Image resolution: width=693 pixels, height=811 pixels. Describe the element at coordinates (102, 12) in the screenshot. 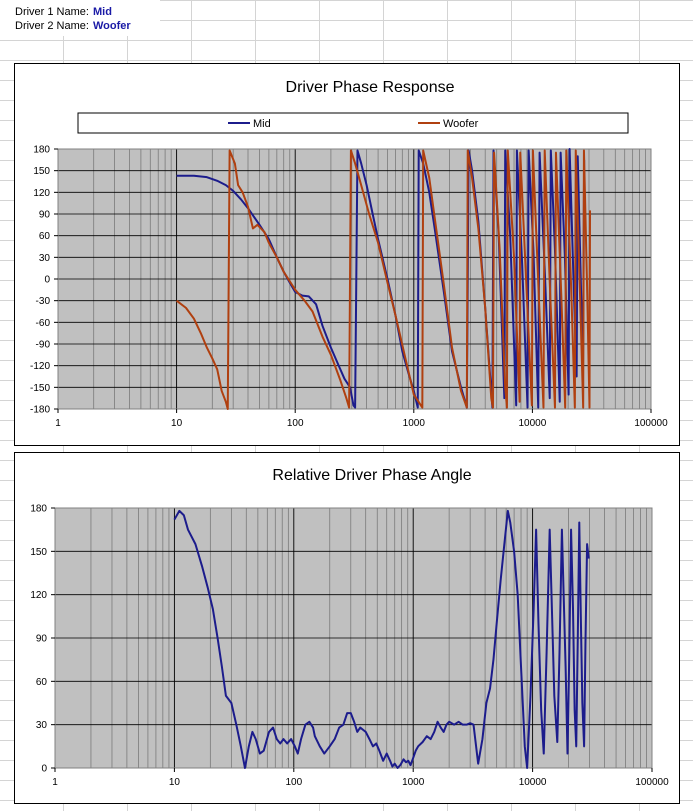

I see `driver-1-value: Mid` at that location.